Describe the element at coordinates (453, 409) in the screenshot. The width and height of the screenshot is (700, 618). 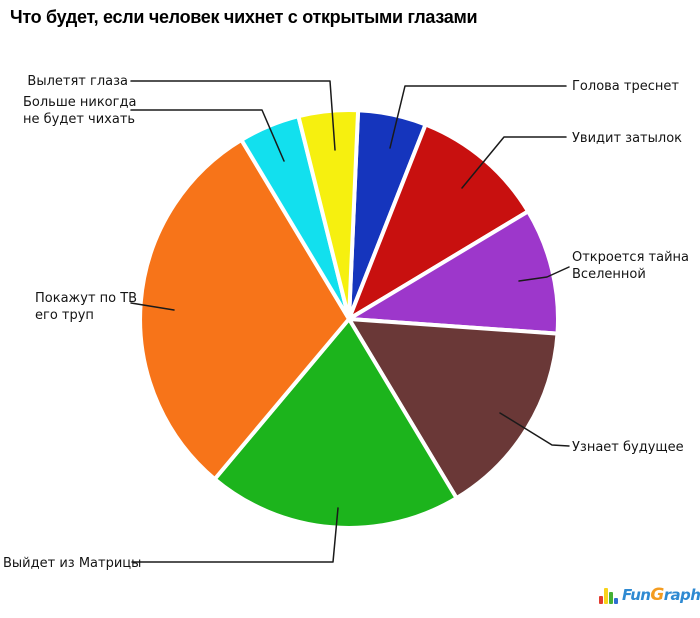
I see `pie-slice-learn-future` at that location.